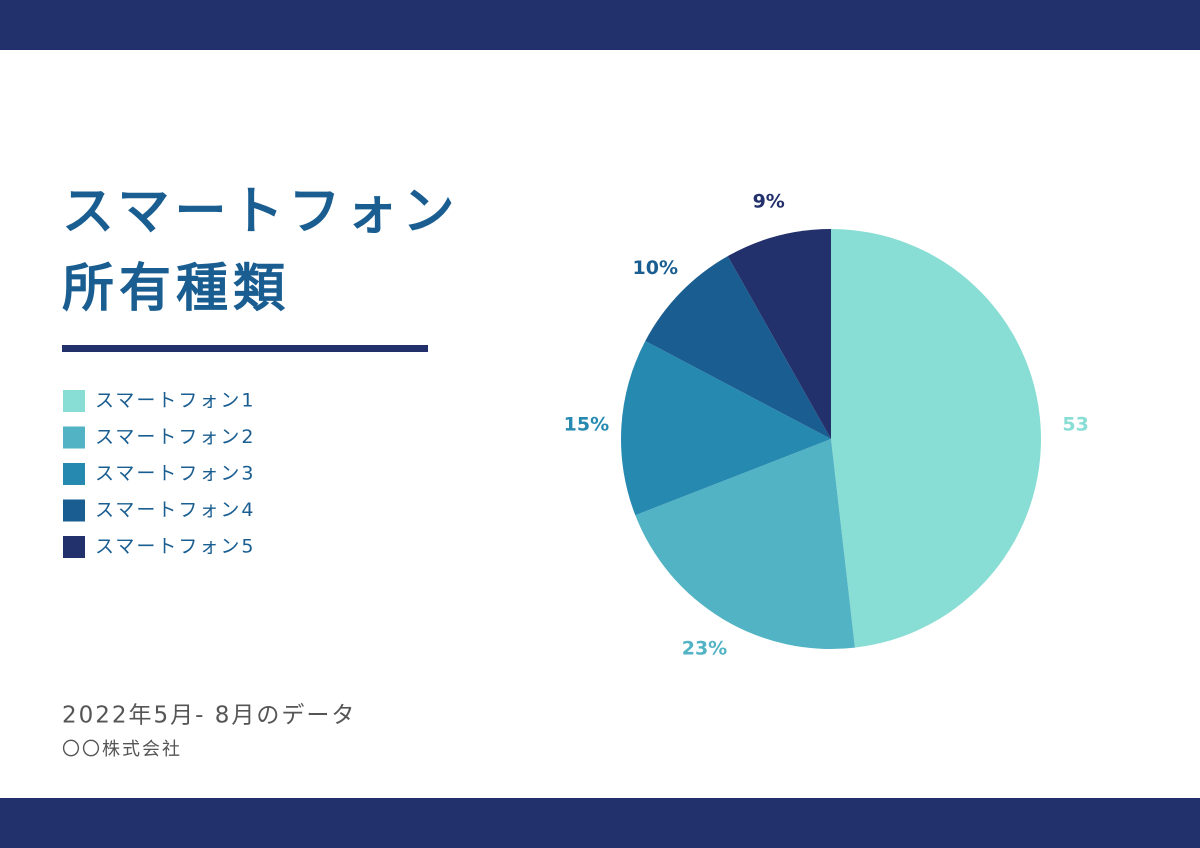 This screenshot has width=1200, height=848. I want to click on legend-label: スマートフォン4, so click(175, 510).